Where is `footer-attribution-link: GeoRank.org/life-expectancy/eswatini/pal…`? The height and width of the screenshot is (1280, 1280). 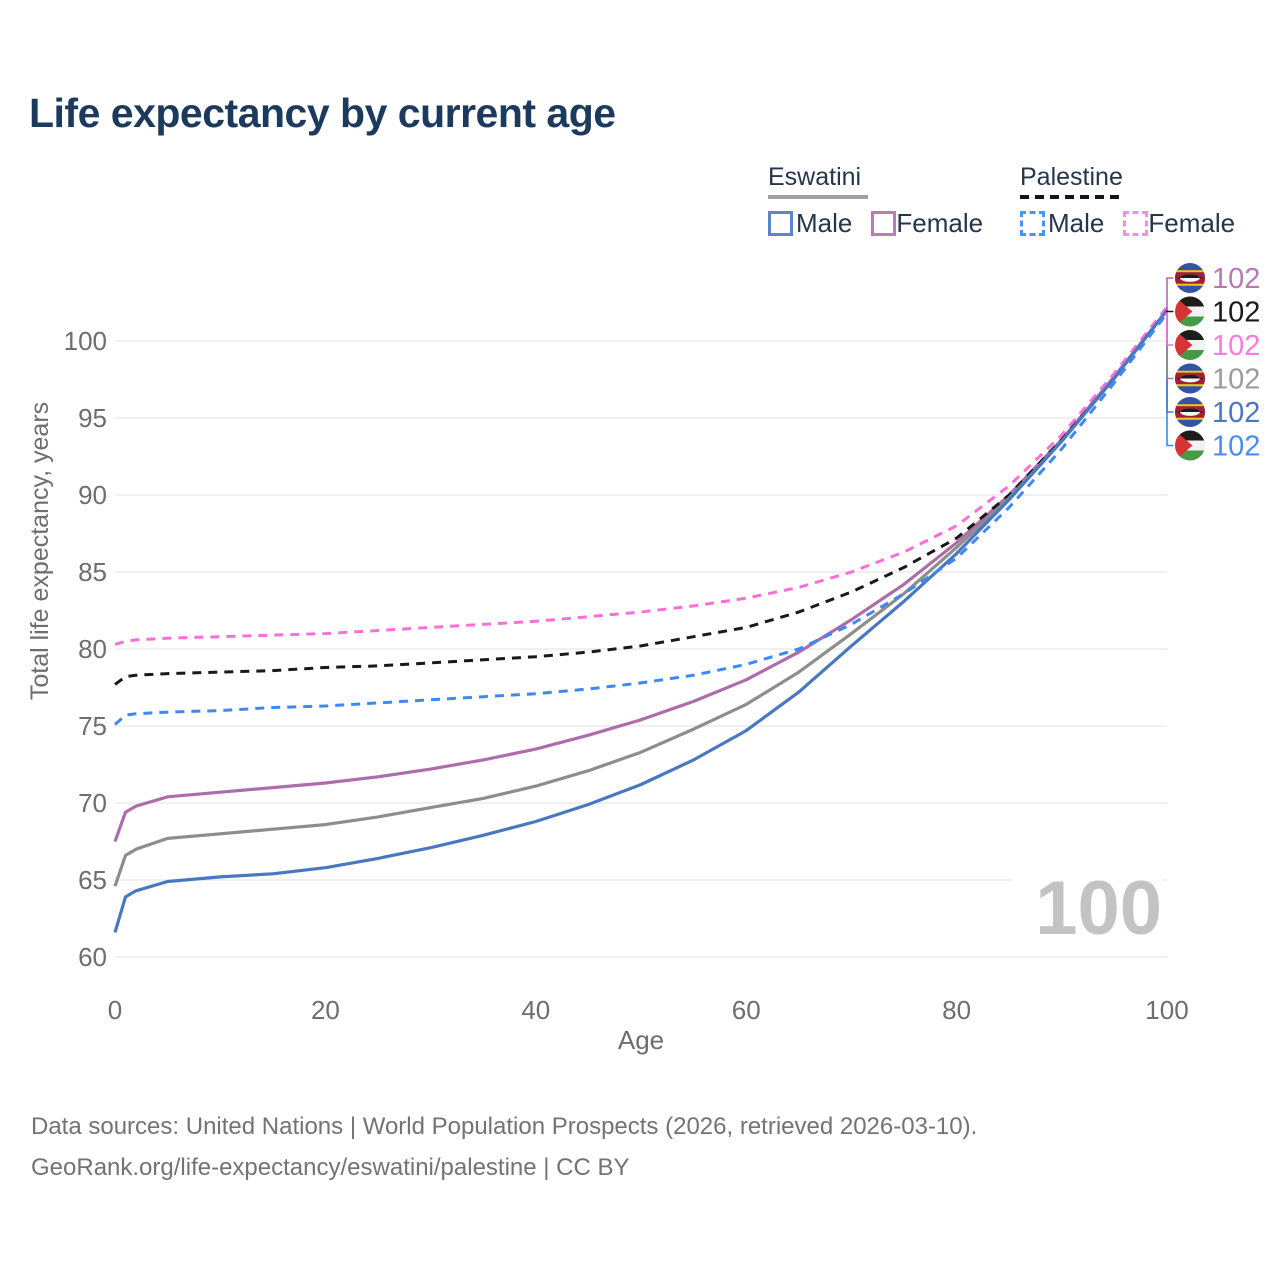
footer-attribution-link: GeoRank.org/life-expectancy/eswatini/pal… is located at coordinates (330, 1167).